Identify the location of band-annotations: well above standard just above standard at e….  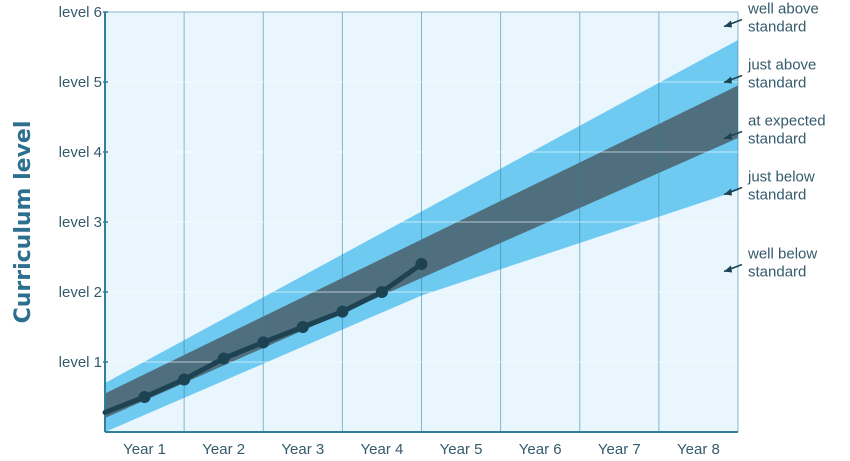
(774, 141).